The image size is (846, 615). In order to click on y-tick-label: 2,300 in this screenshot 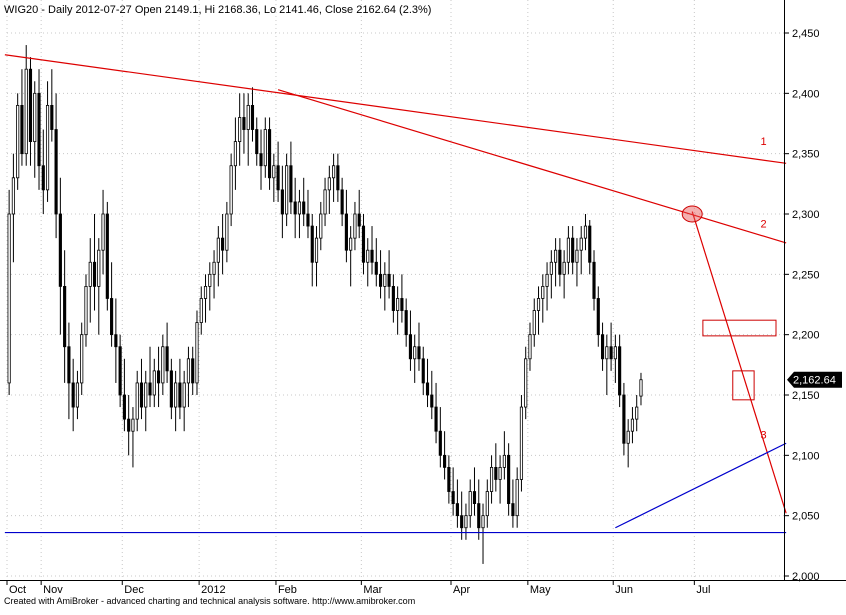, I will do `click(806, 215)`.